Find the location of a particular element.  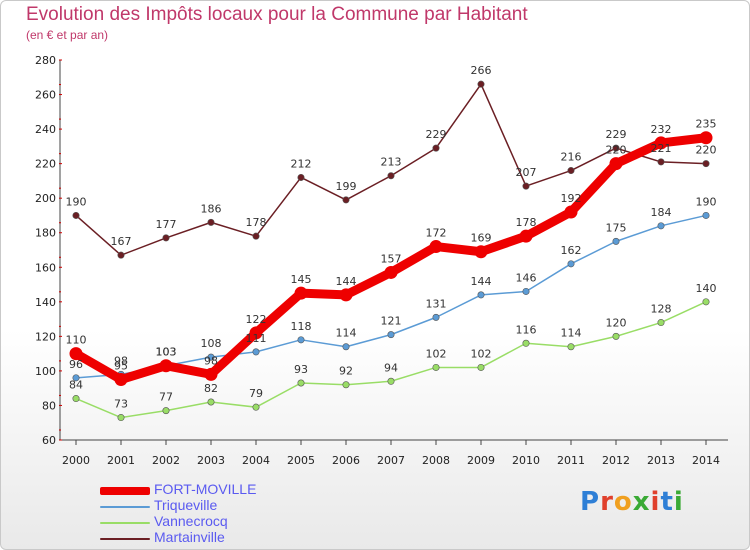

y-tick-label: 100 is located at coordinates (45, 371).